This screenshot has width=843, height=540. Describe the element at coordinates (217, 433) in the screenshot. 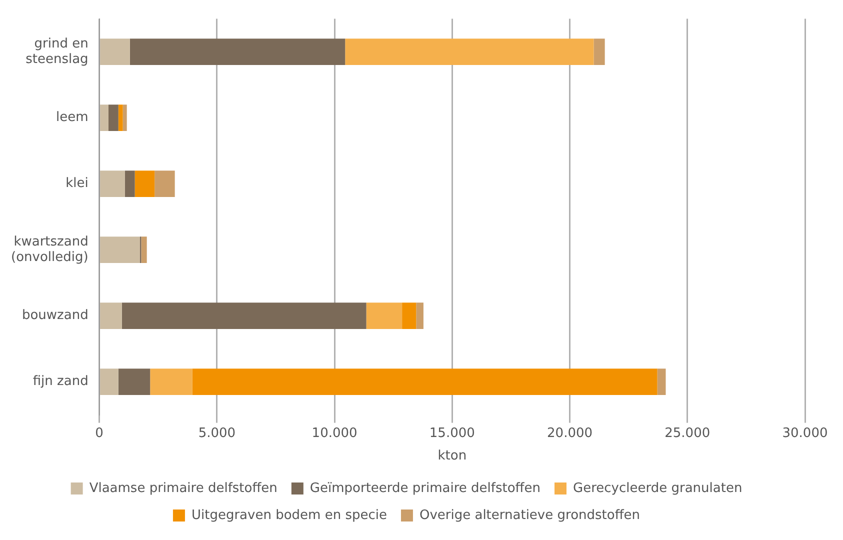

I see `x-tick-label: 5.000` at that location.